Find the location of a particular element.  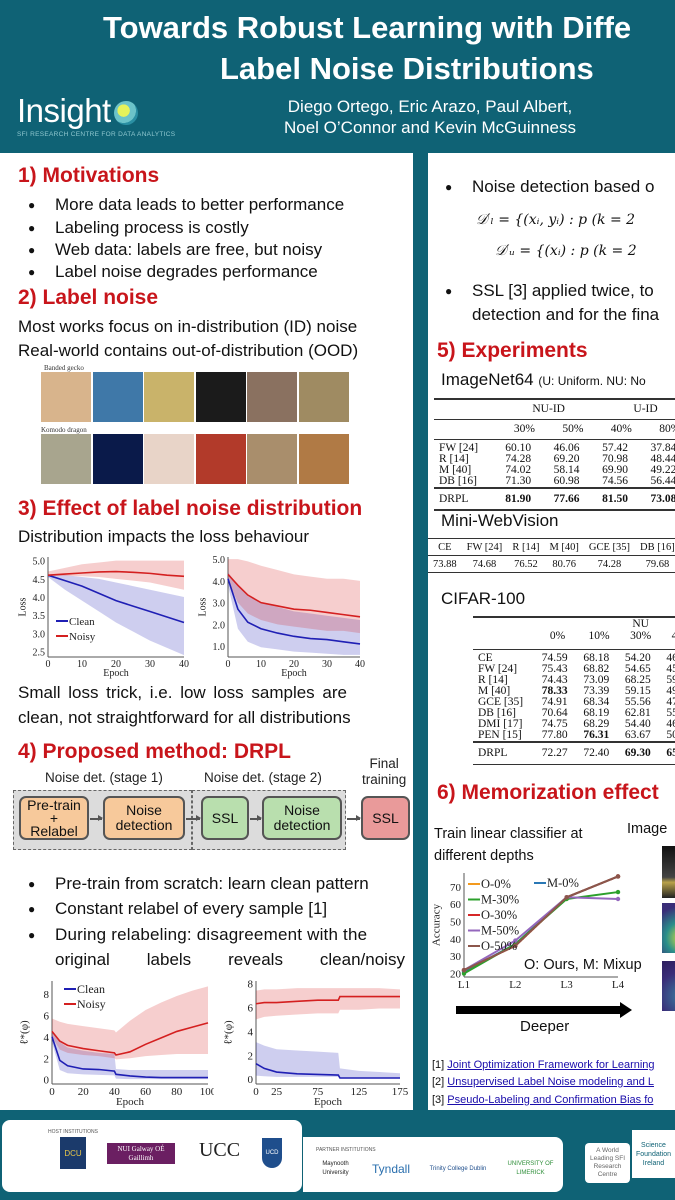

table-cell: 70.64 is located at coordinates (554, 713).